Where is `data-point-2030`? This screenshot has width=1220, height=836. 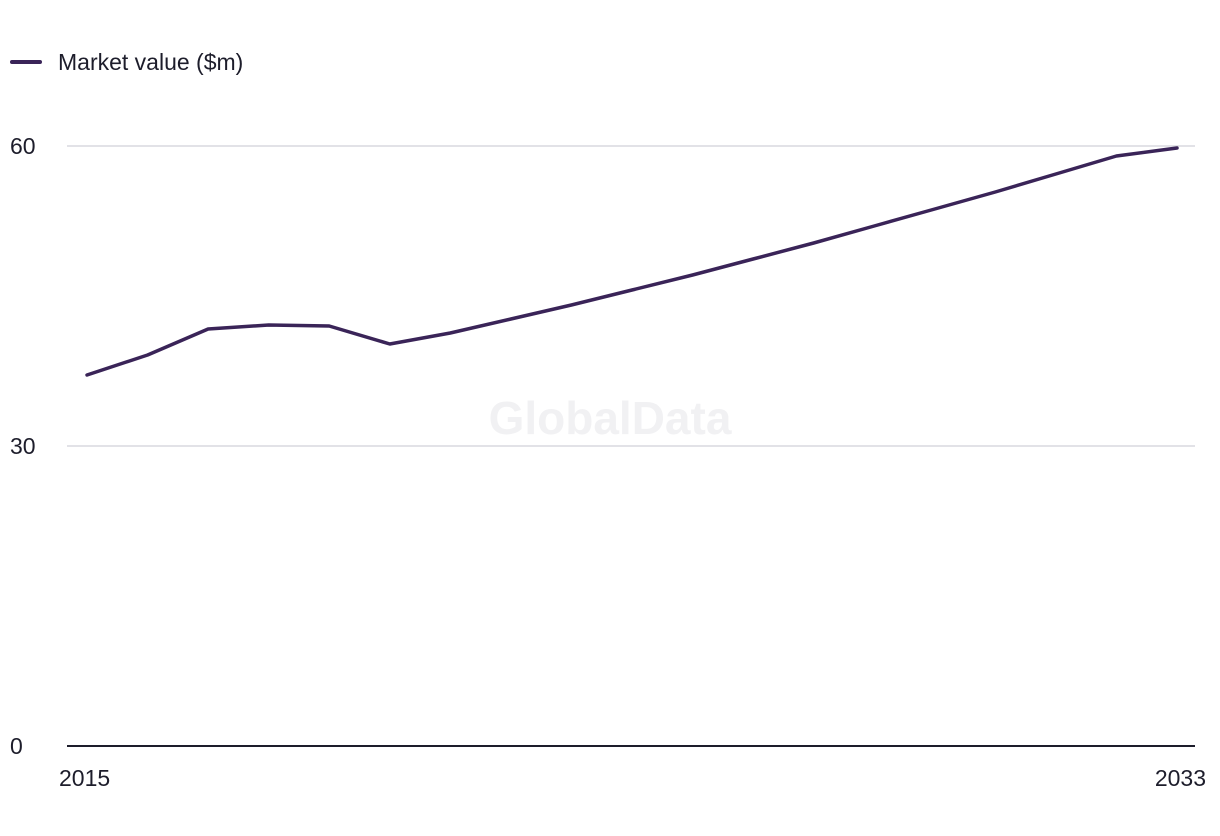
data-point-2030 is located at coordinates (995, 192).